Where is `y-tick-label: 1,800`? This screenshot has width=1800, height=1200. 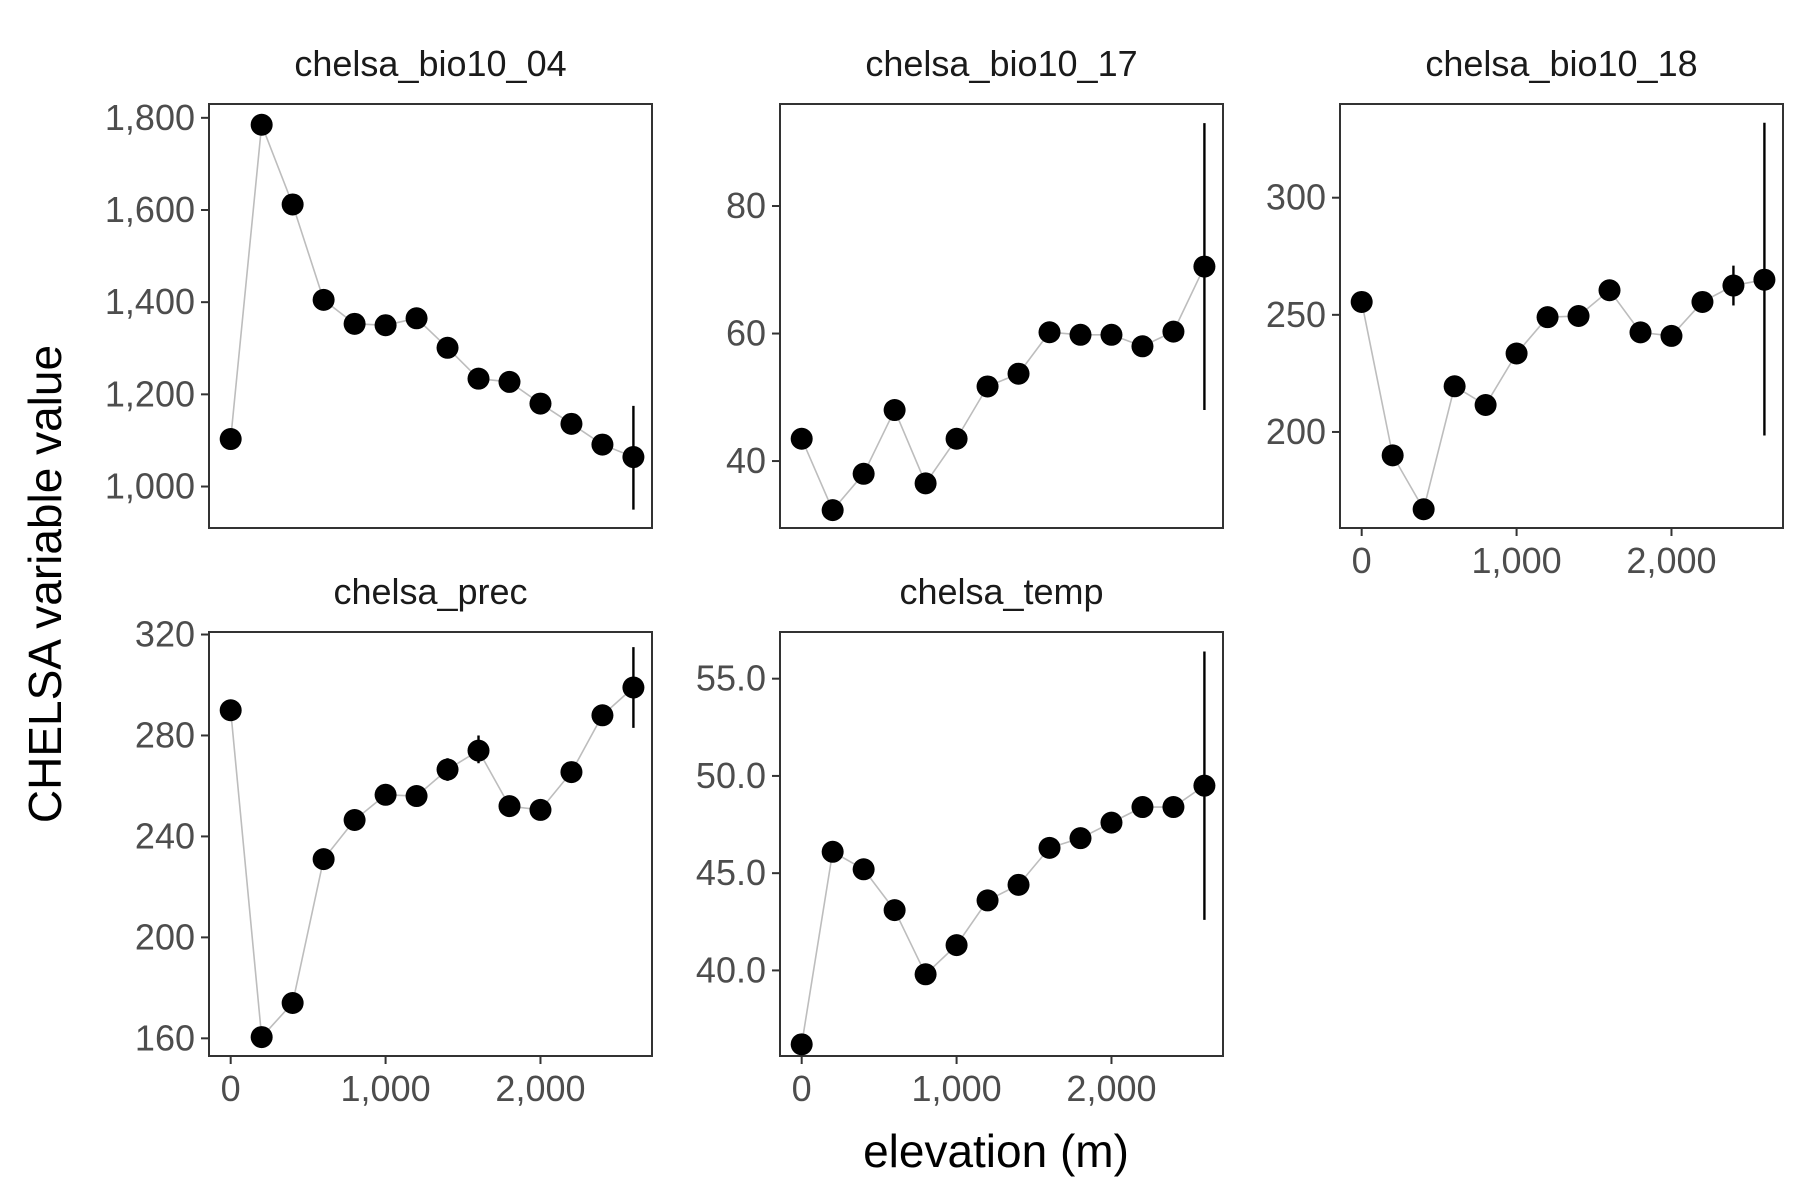
y-tick-label: 1,800 is located at coordinates (150, 117).